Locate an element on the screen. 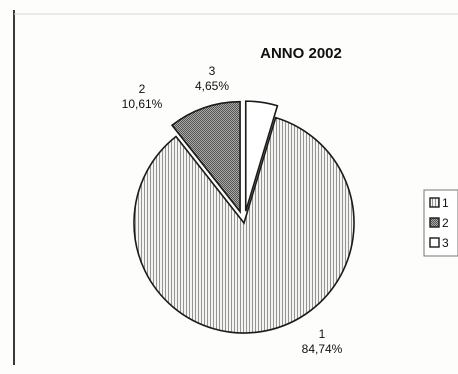 The width and height of the screenshot is (458, 374). data-label-value-3: 4,65% is located at coordinates (212, 86).